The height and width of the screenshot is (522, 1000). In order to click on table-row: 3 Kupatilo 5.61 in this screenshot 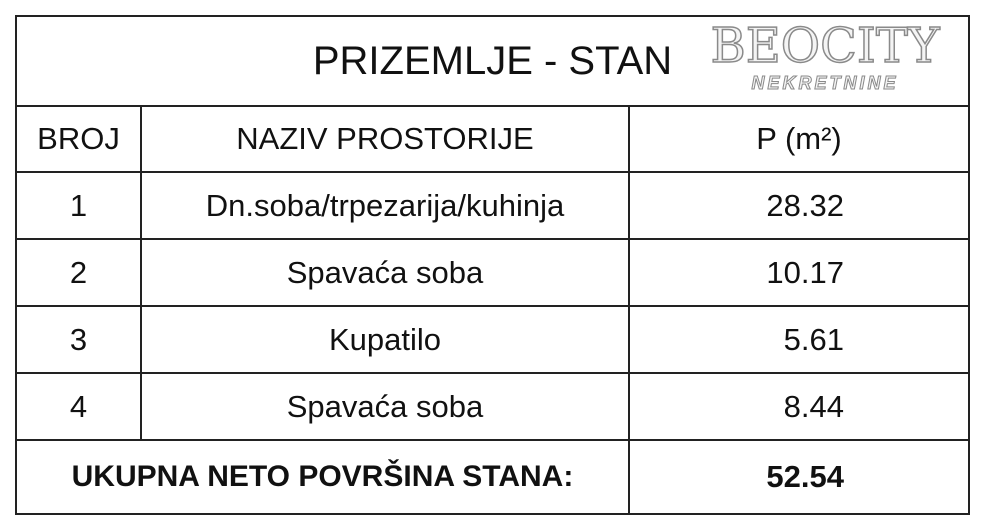, I will do `click(492, 339)`.